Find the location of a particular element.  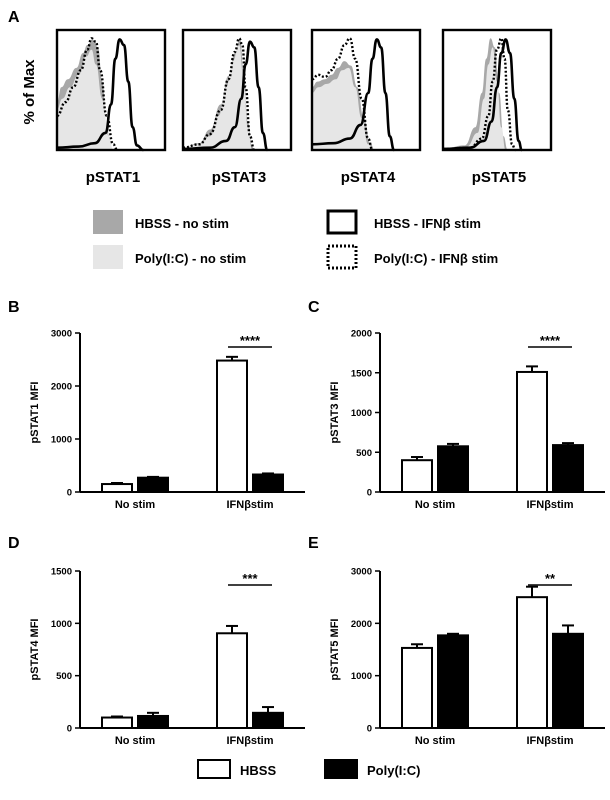

legend-swatch-polyic-ifnb is located at coordinates (342, 257).